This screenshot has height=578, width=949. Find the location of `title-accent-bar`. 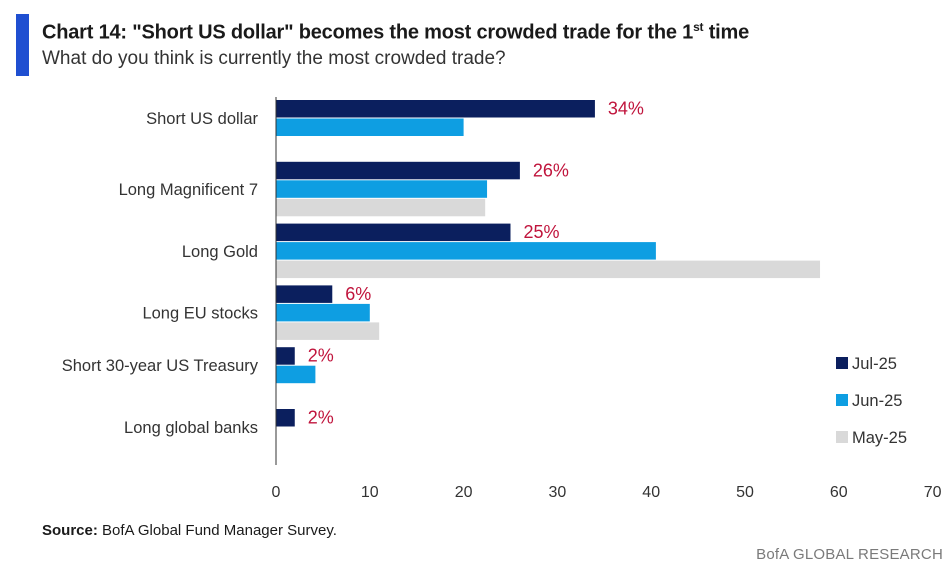

title-accent-bar is located at coordinates (22, 45).